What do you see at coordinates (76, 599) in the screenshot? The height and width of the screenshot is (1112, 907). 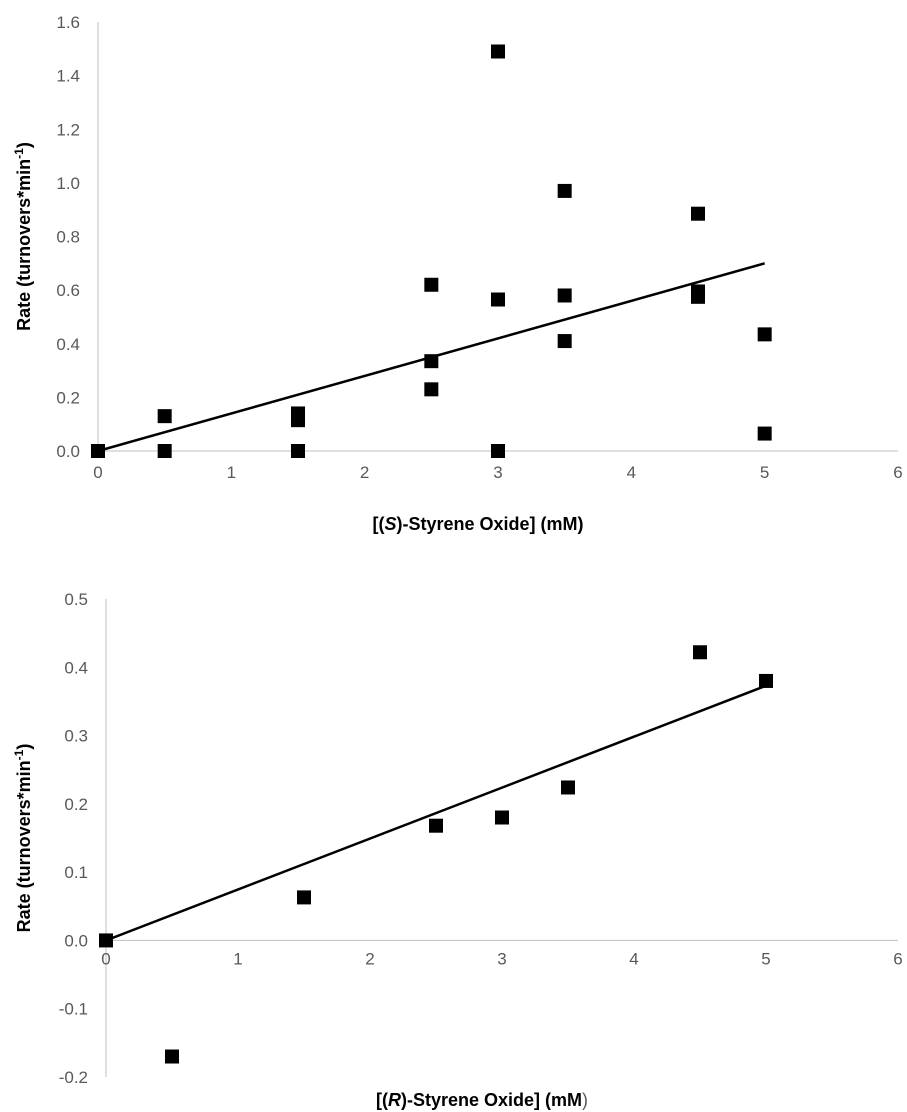 I see `y-tick-label: 0.5` at bounding box center [76, 599].